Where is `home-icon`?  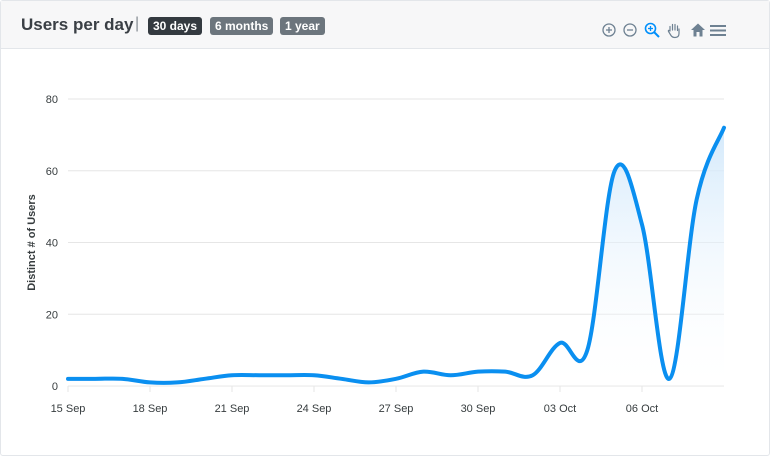
home-icon is located at coordinates (698, 30).